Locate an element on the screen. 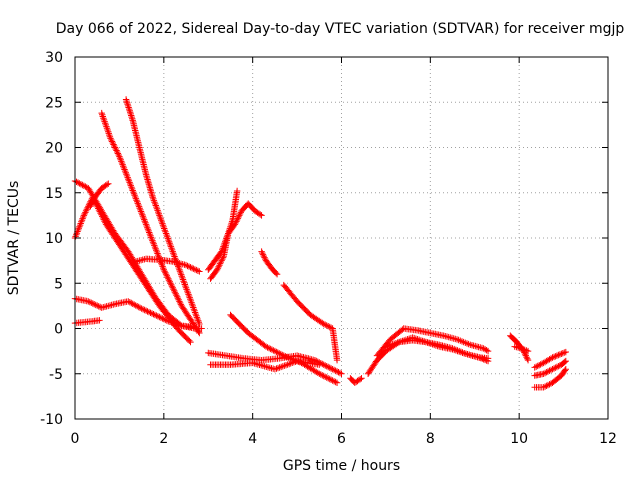 Image resolution: width=640 pixels, height=480 pixels. series-s3 is located at coordinates (132, 312).